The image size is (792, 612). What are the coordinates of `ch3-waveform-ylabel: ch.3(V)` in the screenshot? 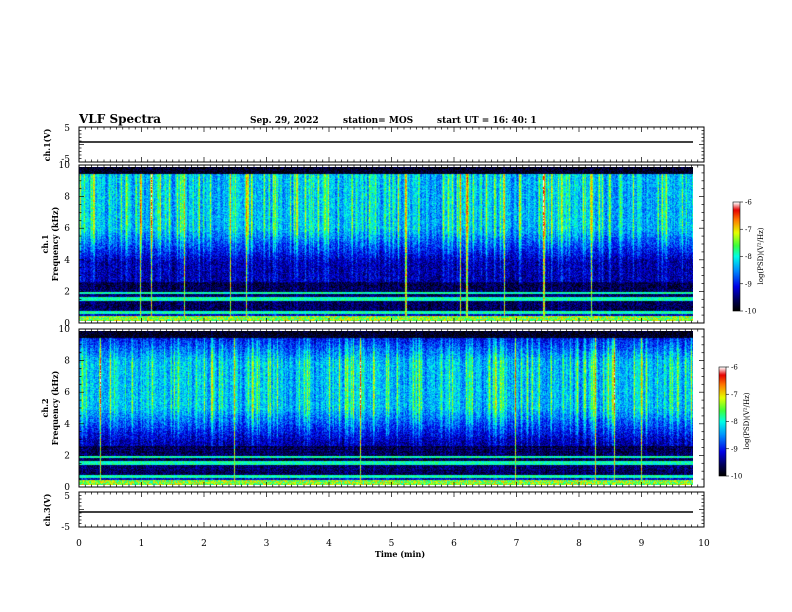 It's located at (47, 509).